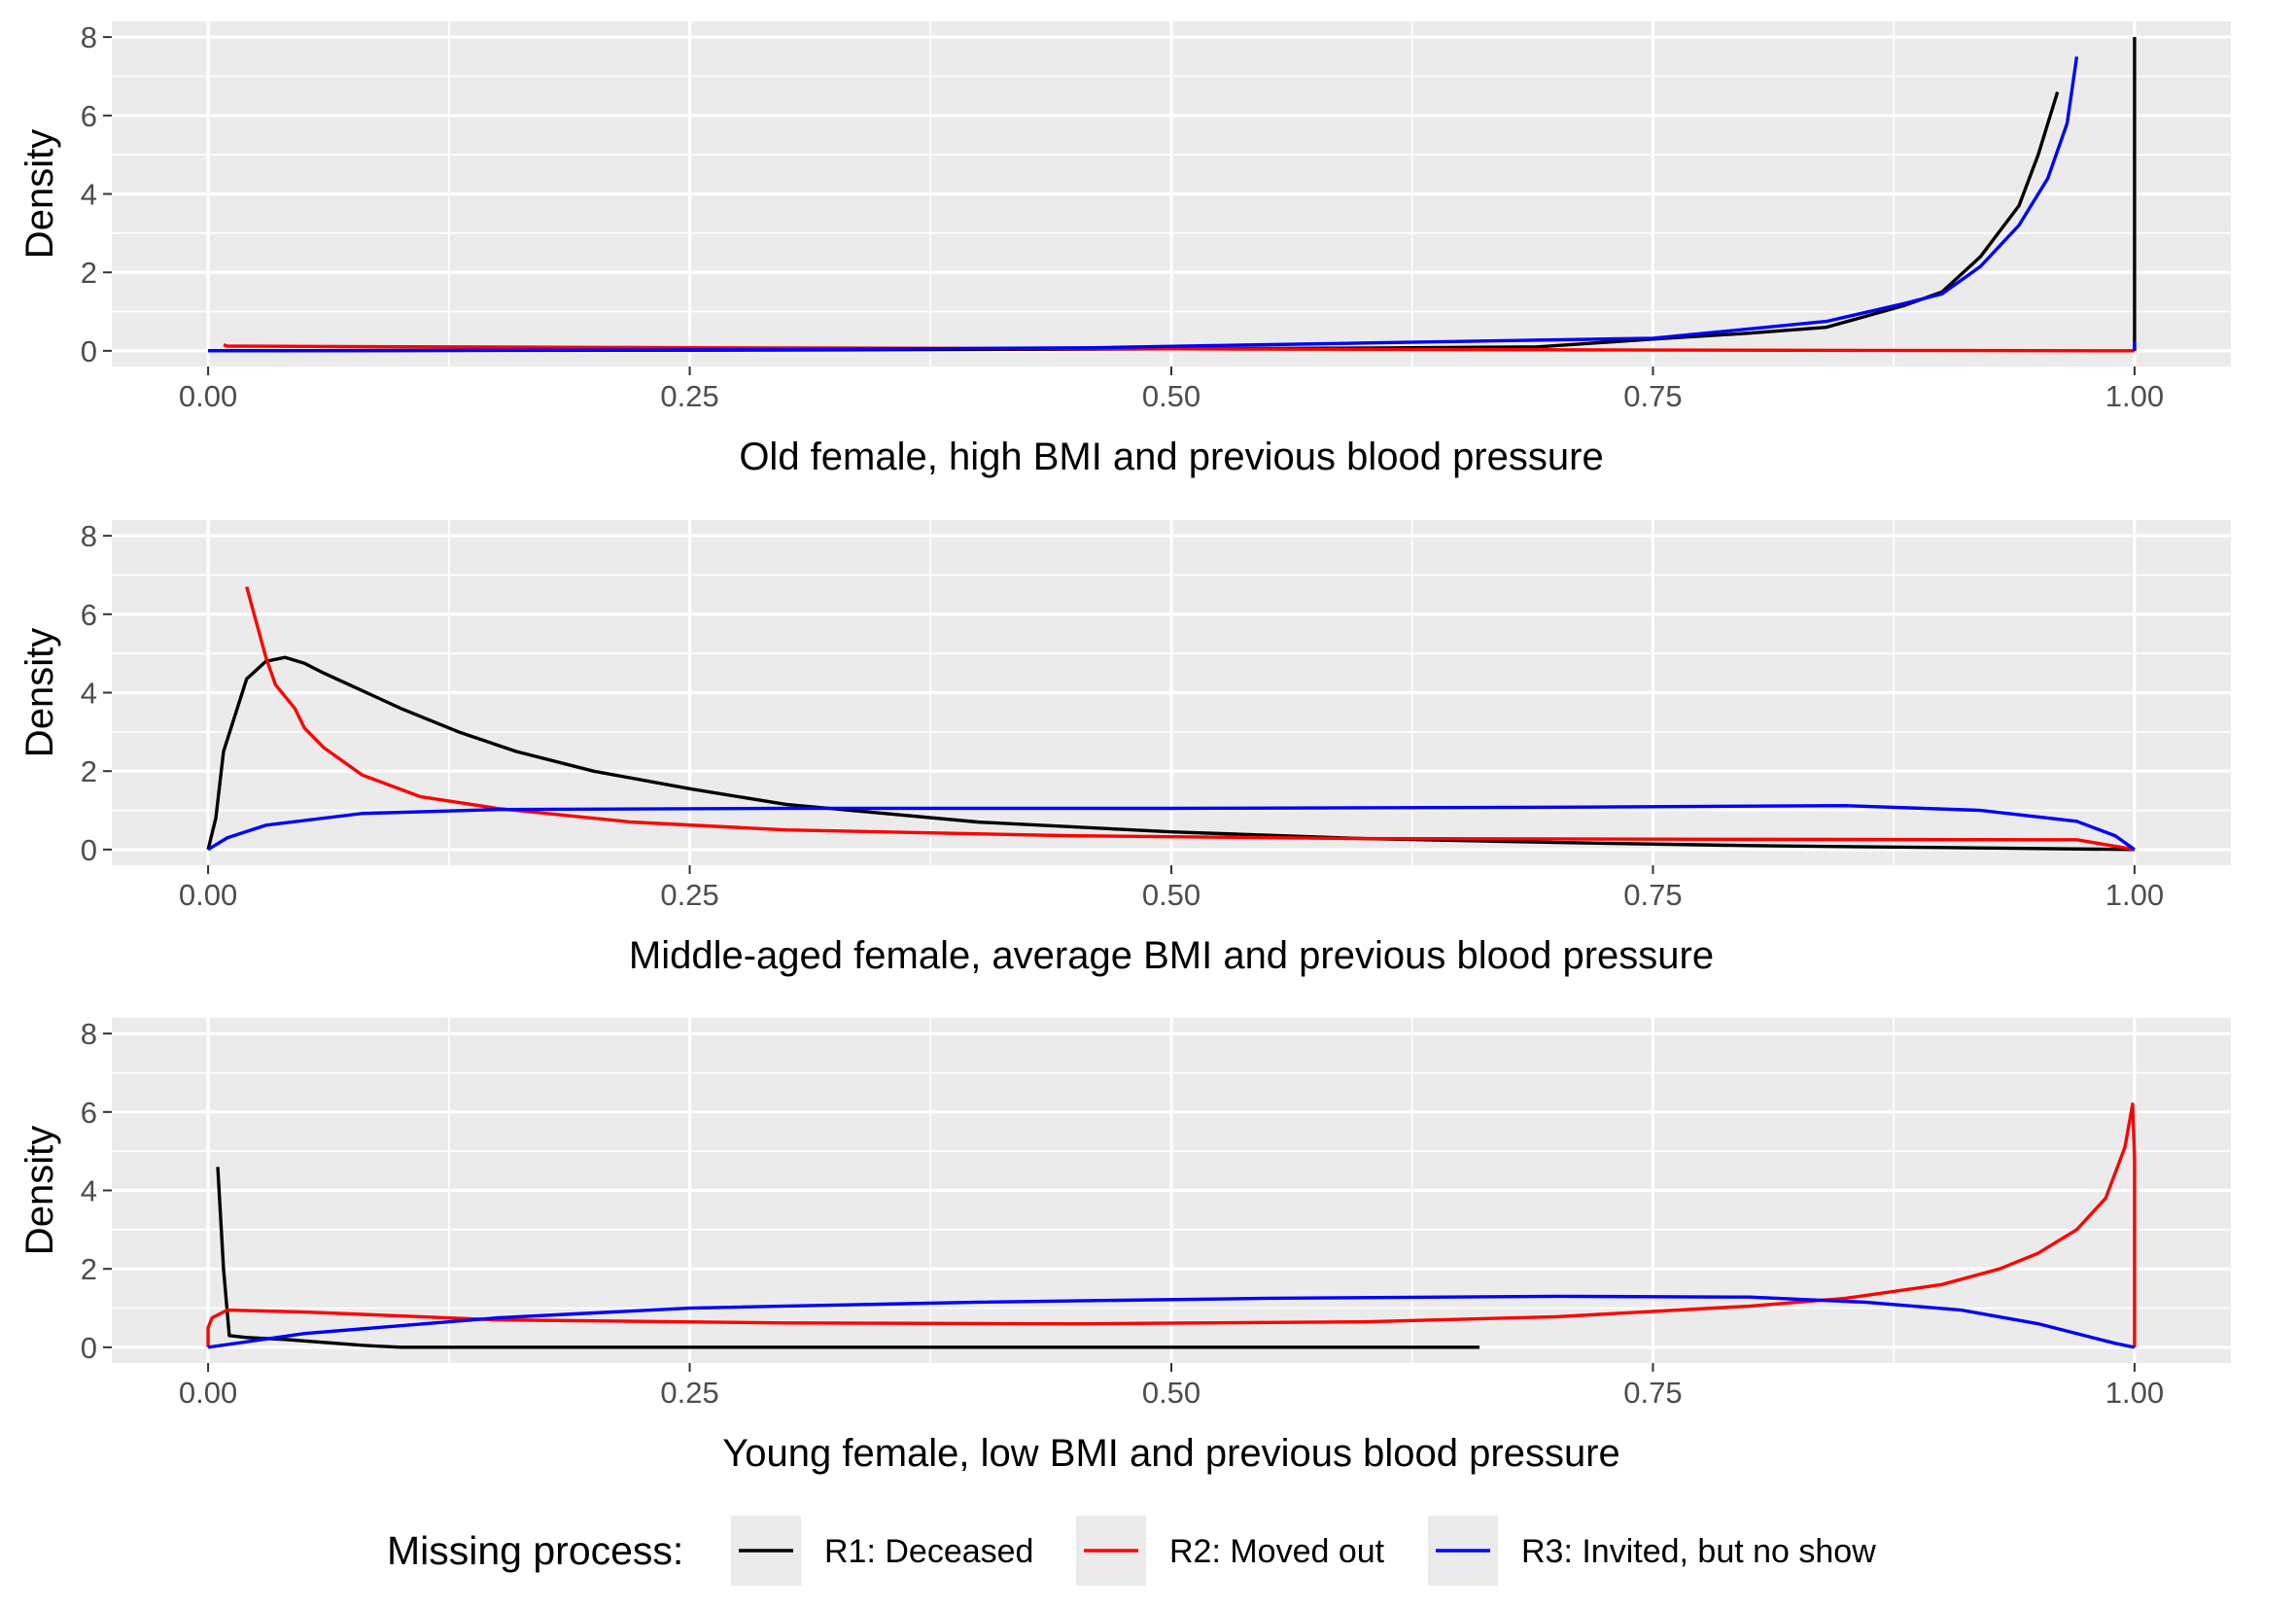 The image size is (2296, 1607). I want to click on series-line-r1, so click(1170, 754).